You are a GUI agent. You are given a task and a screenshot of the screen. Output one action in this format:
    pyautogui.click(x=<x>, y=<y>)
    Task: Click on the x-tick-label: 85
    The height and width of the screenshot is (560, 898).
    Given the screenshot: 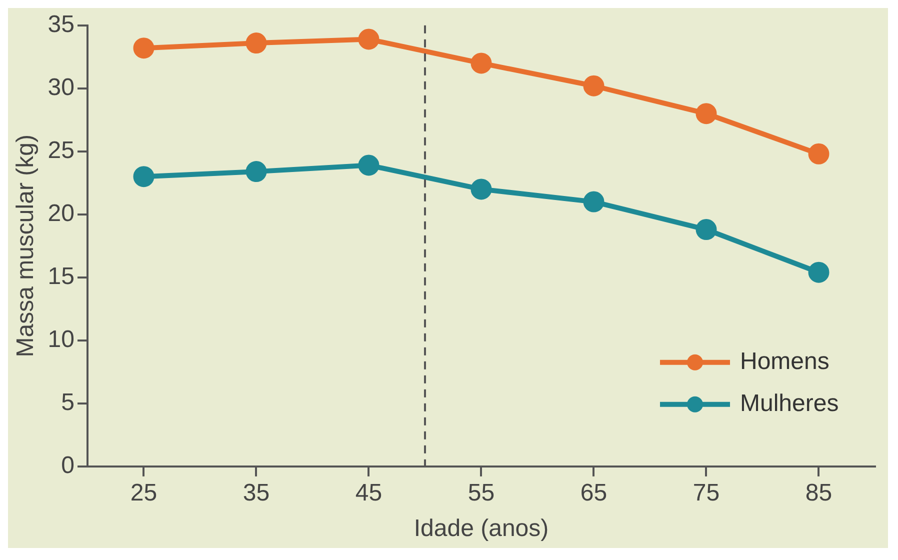 What is the action you would take?
    pyautogui.click(x=818, y=492)
    